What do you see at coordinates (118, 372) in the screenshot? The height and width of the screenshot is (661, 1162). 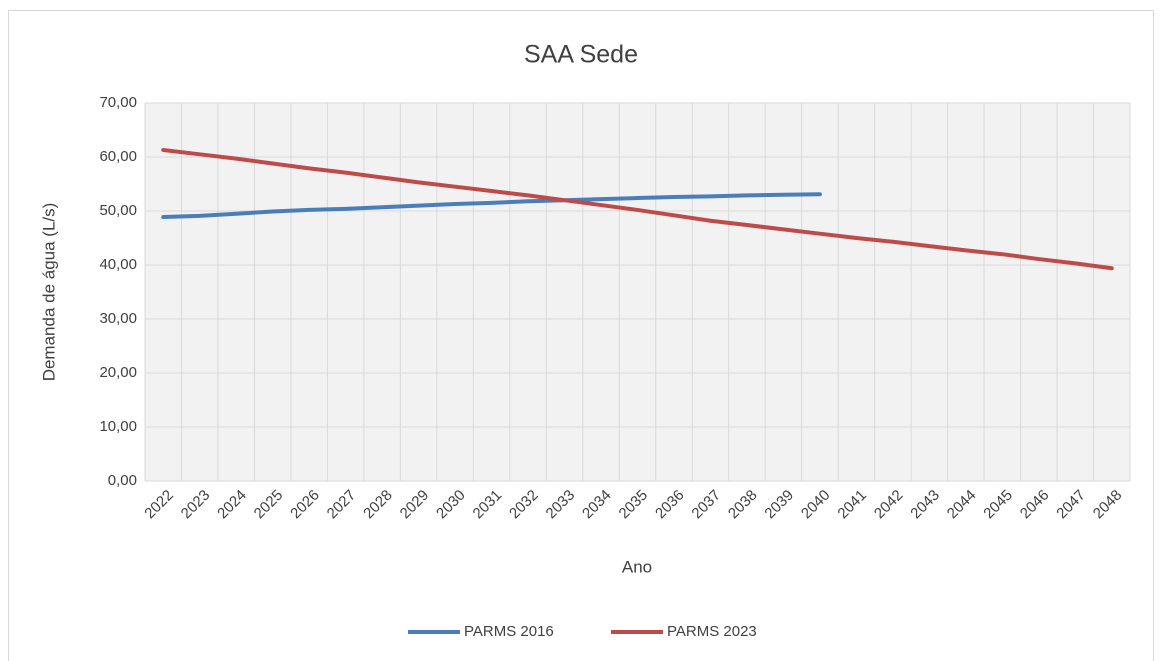 I see `y-tick-label: 20,00` at bounding box center [118, 372].